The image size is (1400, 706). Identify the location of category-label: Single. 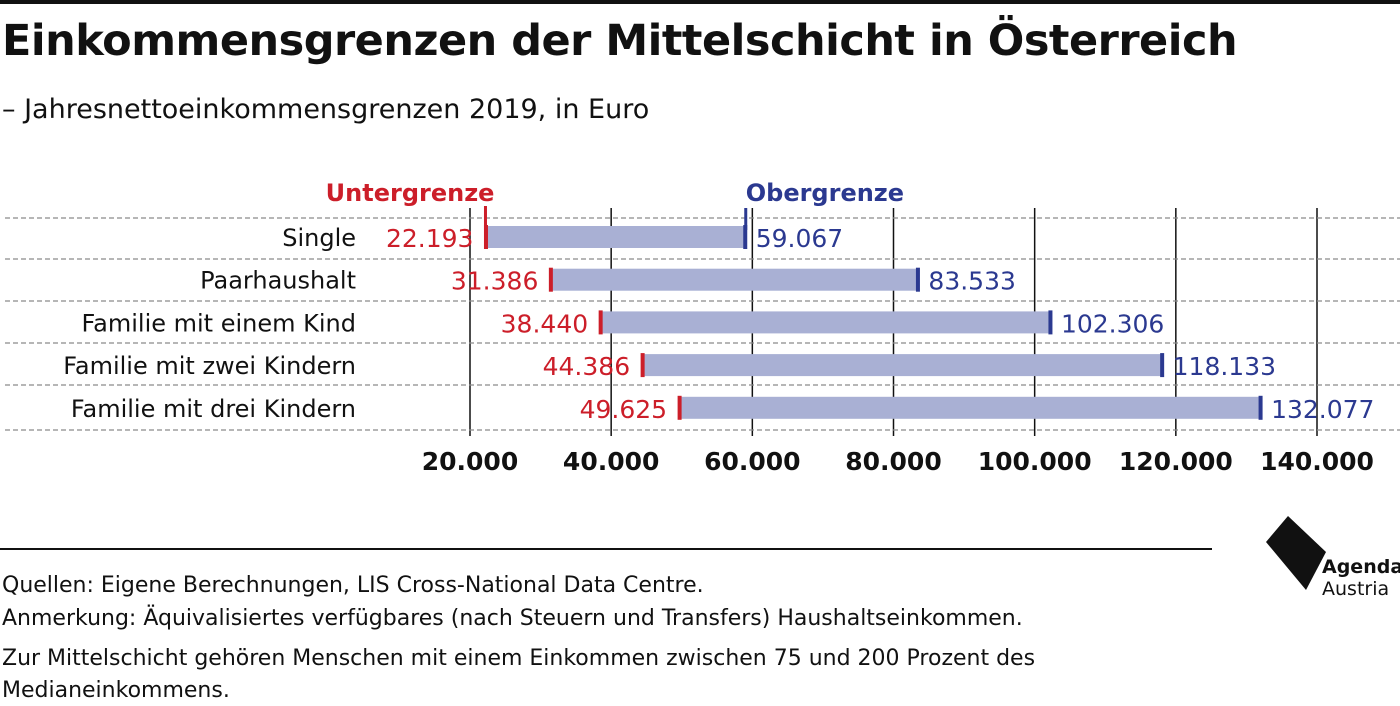
(319, 238).